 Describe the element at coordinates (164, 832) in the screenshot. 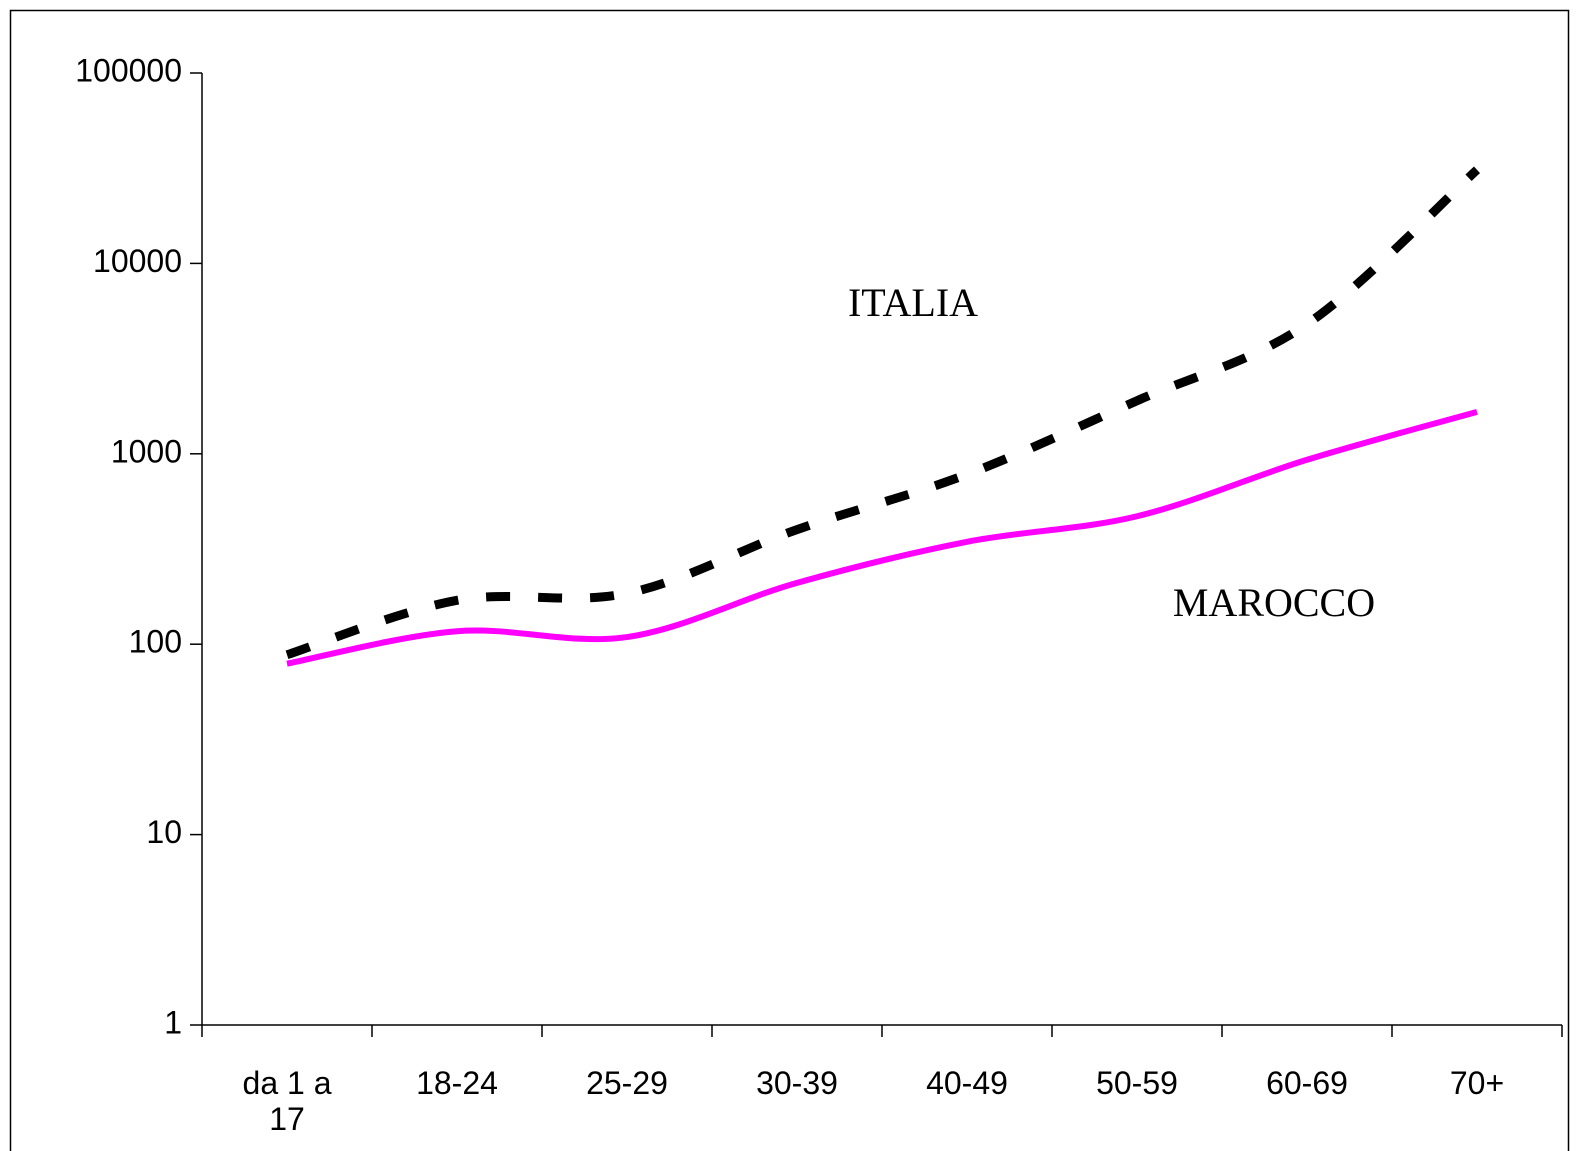

I see `y-tick-label: 10` at that location.